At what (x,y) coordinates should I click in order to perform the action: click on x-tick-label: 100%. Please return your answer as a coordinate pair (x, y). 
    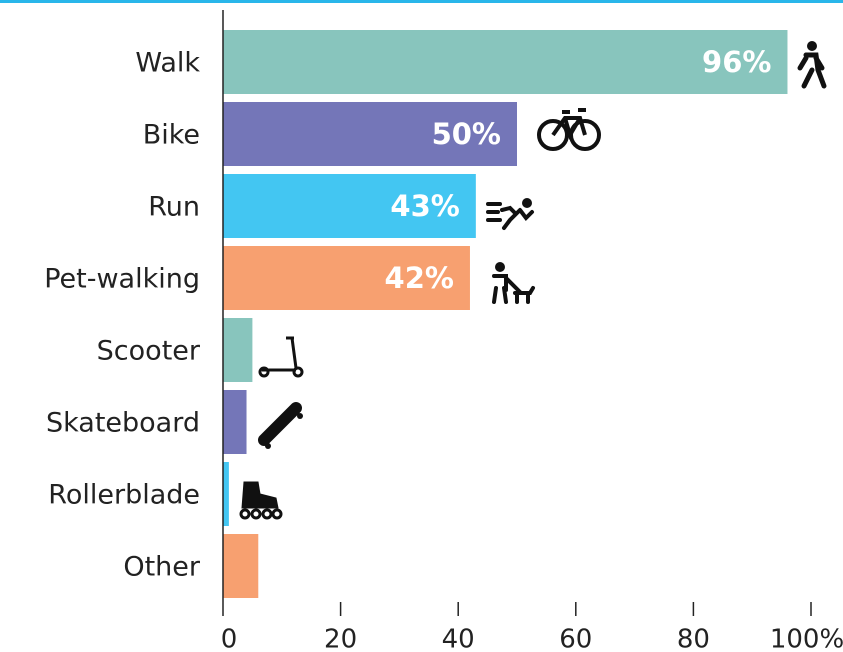
    Looking at the image, I should click on (806, 638).